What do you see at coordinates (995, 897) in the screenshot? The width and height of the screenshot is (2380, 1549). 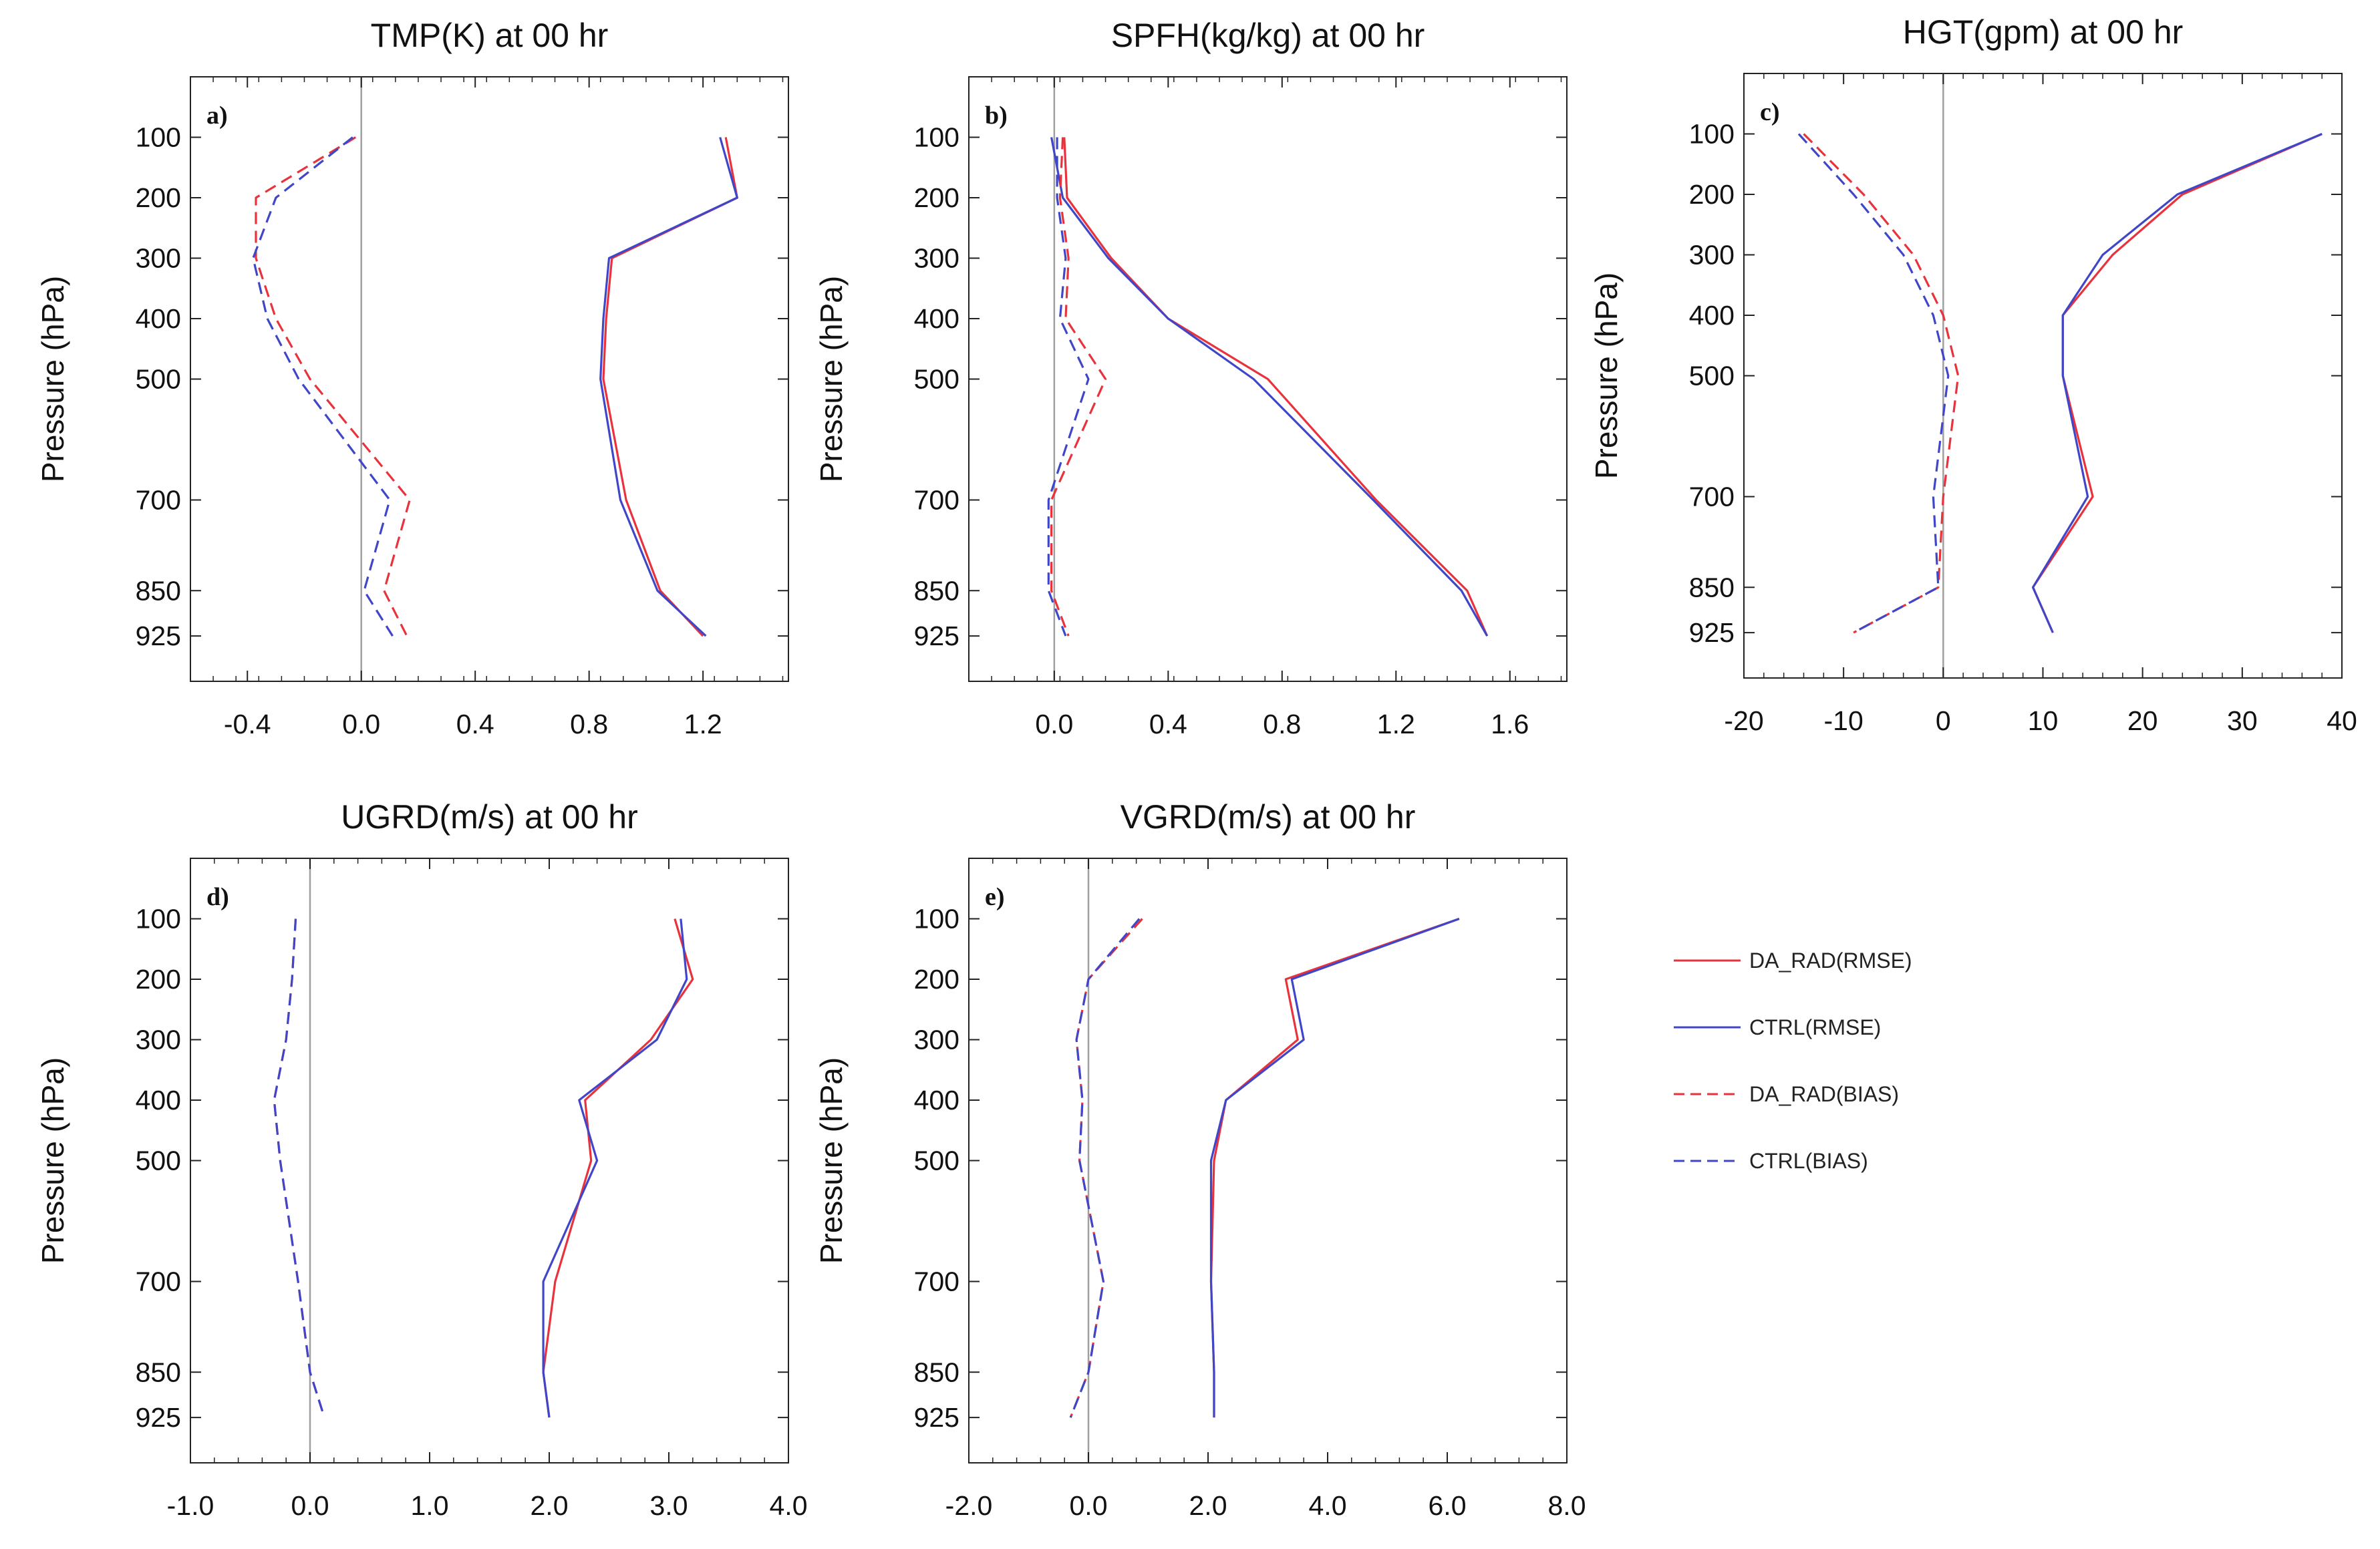 I see `panel-label: e)` at bounding box center [995, 897].